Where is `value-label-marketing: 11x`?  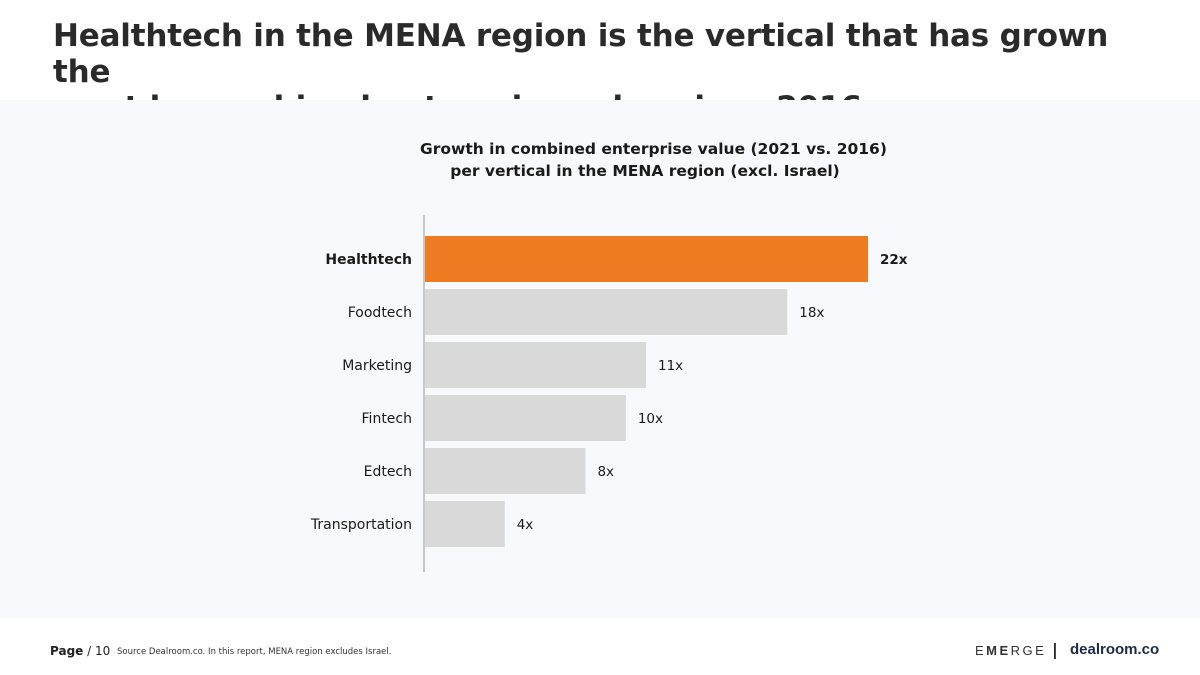
value-label-marketing: 11x is located at coordinates (670, 366).